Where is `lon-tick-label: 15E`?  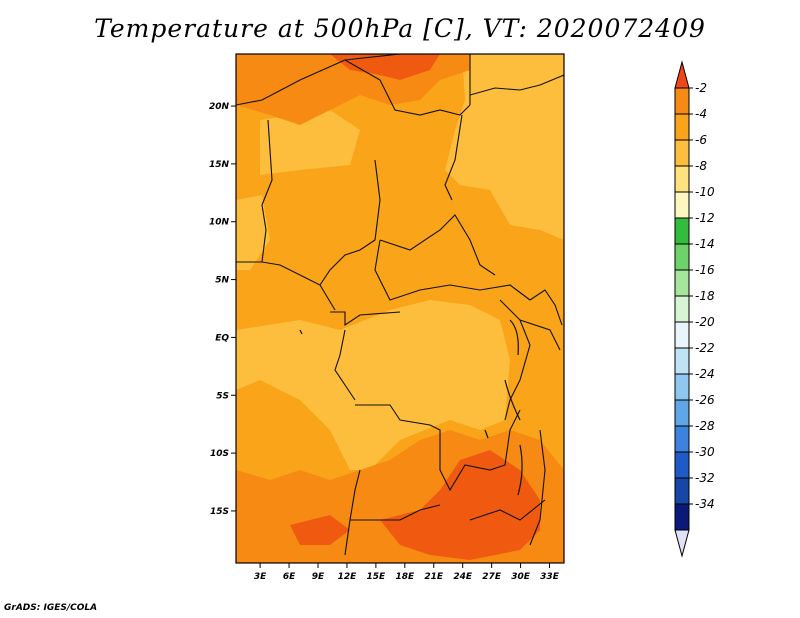
lon-tick-label: 15E is located at coordinates (377, 577).